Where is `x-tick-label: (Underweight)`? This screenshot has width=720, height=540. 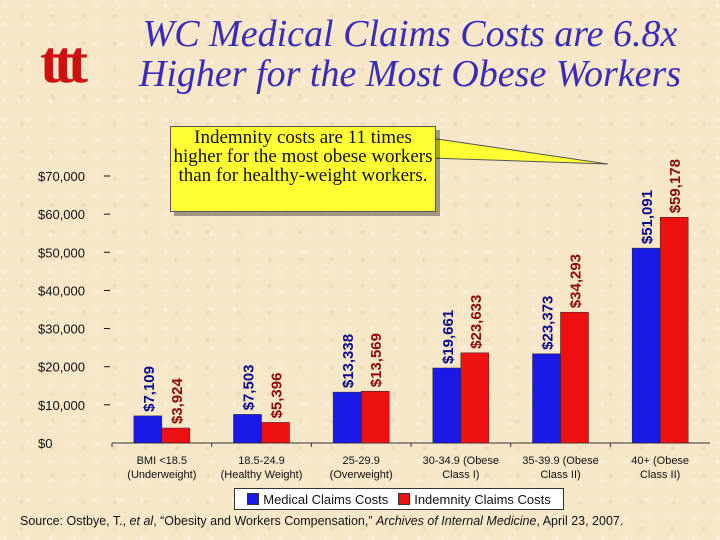
x-tick-label: (Underweight) is located at coordinates (161, 475).